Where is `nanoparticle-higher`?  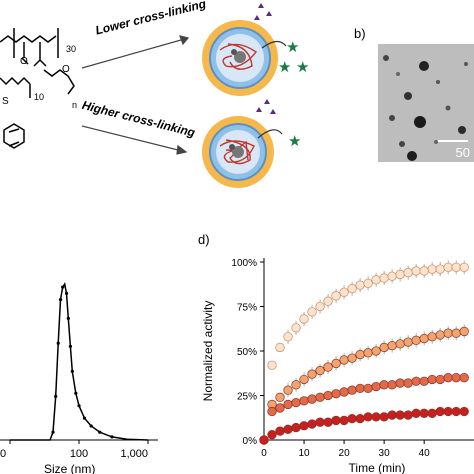
nanoparticle-higher is located at coordinates (238, 152).